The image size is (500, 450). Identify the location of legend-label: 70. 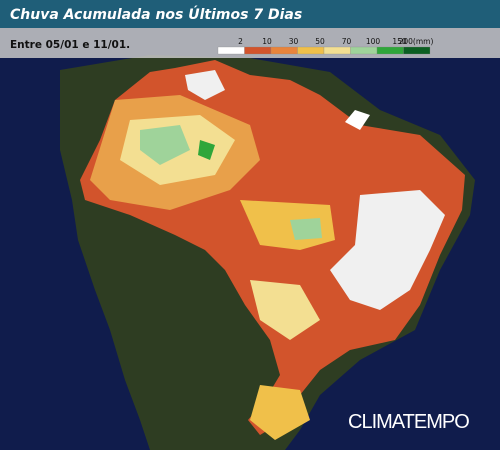
(347, 41).